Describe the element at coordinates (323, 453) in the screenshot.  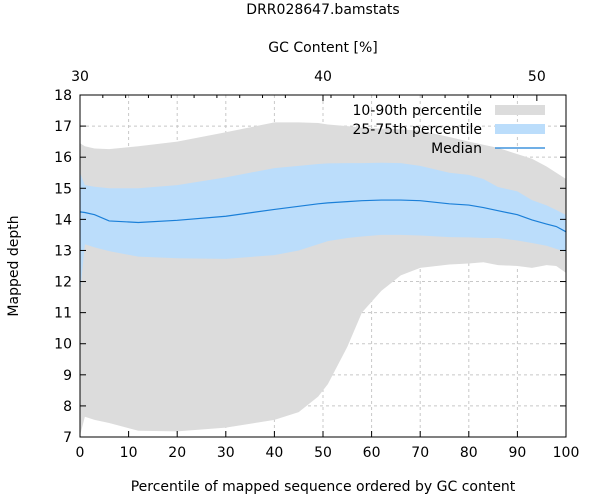
I see `x-tick-label: 50` at that location.